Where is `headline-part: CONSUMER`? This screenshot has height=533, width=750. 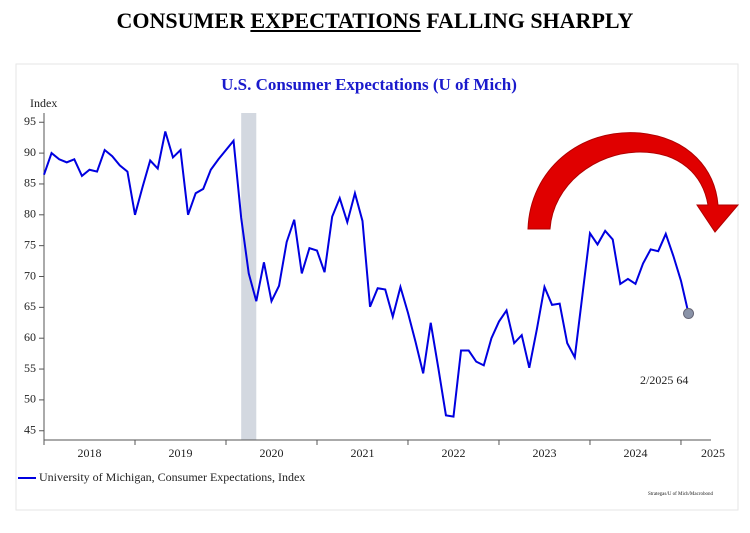
headline-part: CONSUMER is located at coordinates (183, 20).